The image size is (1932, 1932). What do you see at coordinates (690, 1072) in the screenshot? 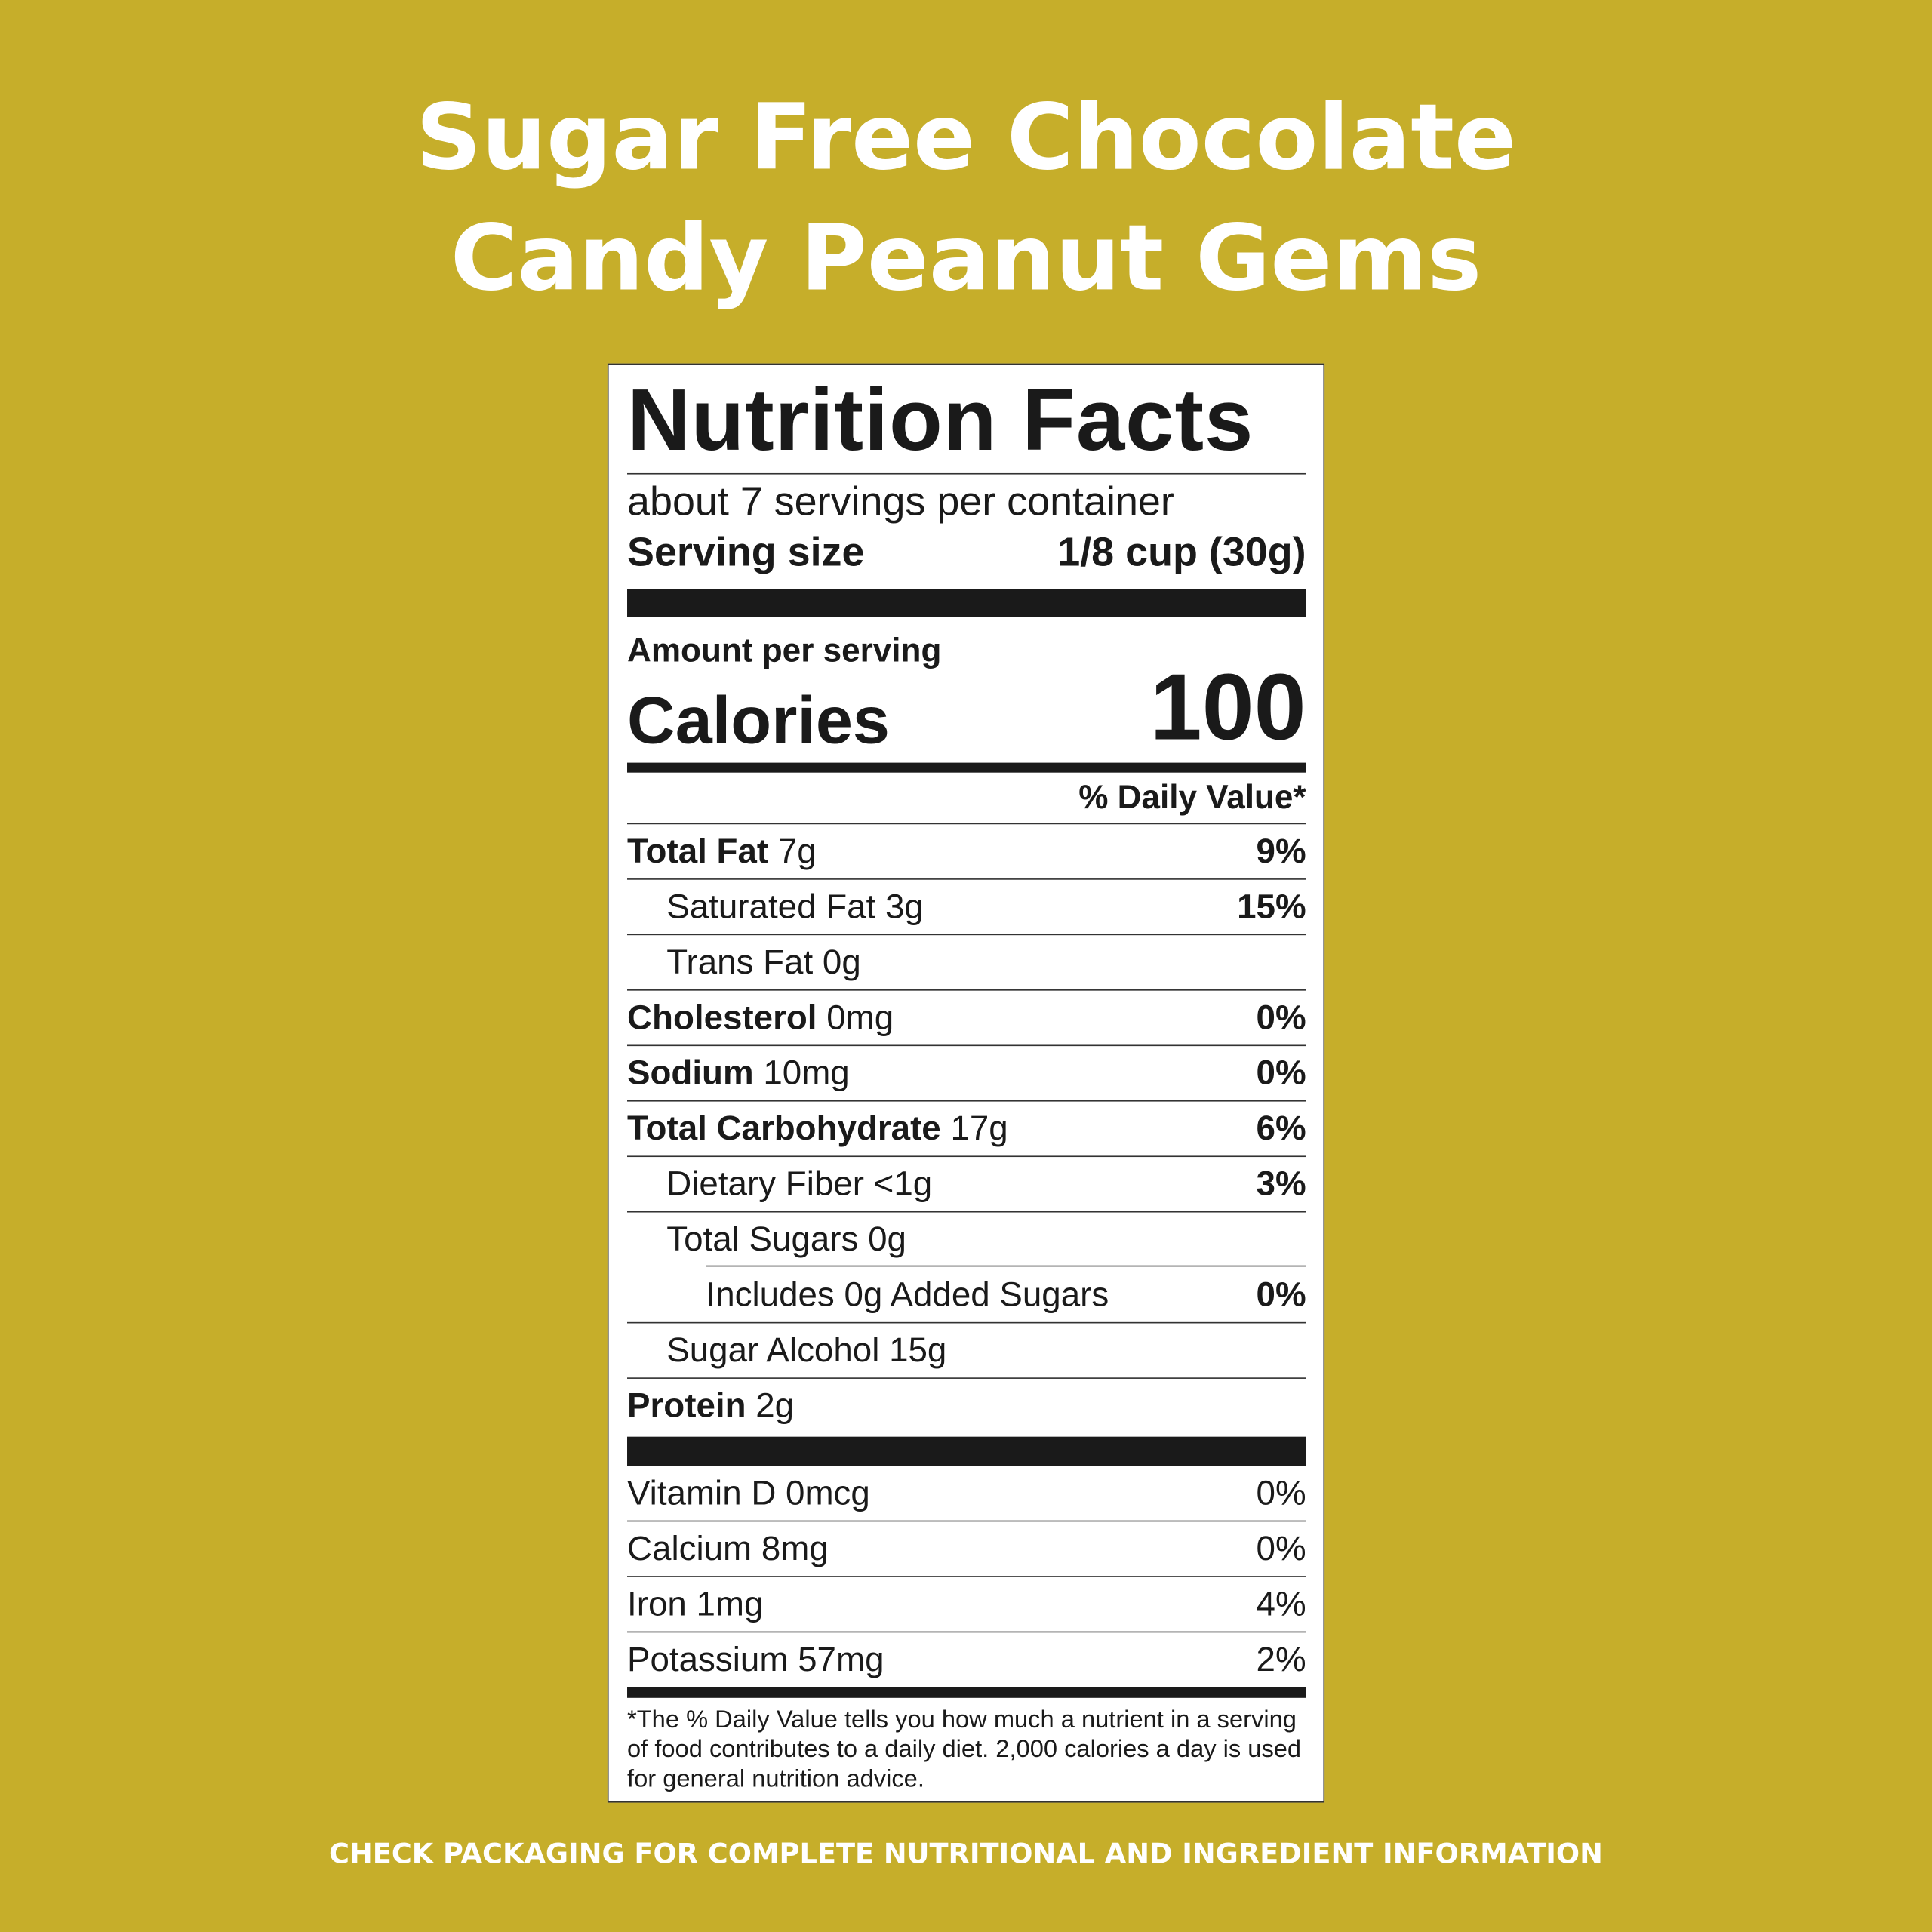
I see `nutrient-name: Sodium` at bounding box center [690, 1072].